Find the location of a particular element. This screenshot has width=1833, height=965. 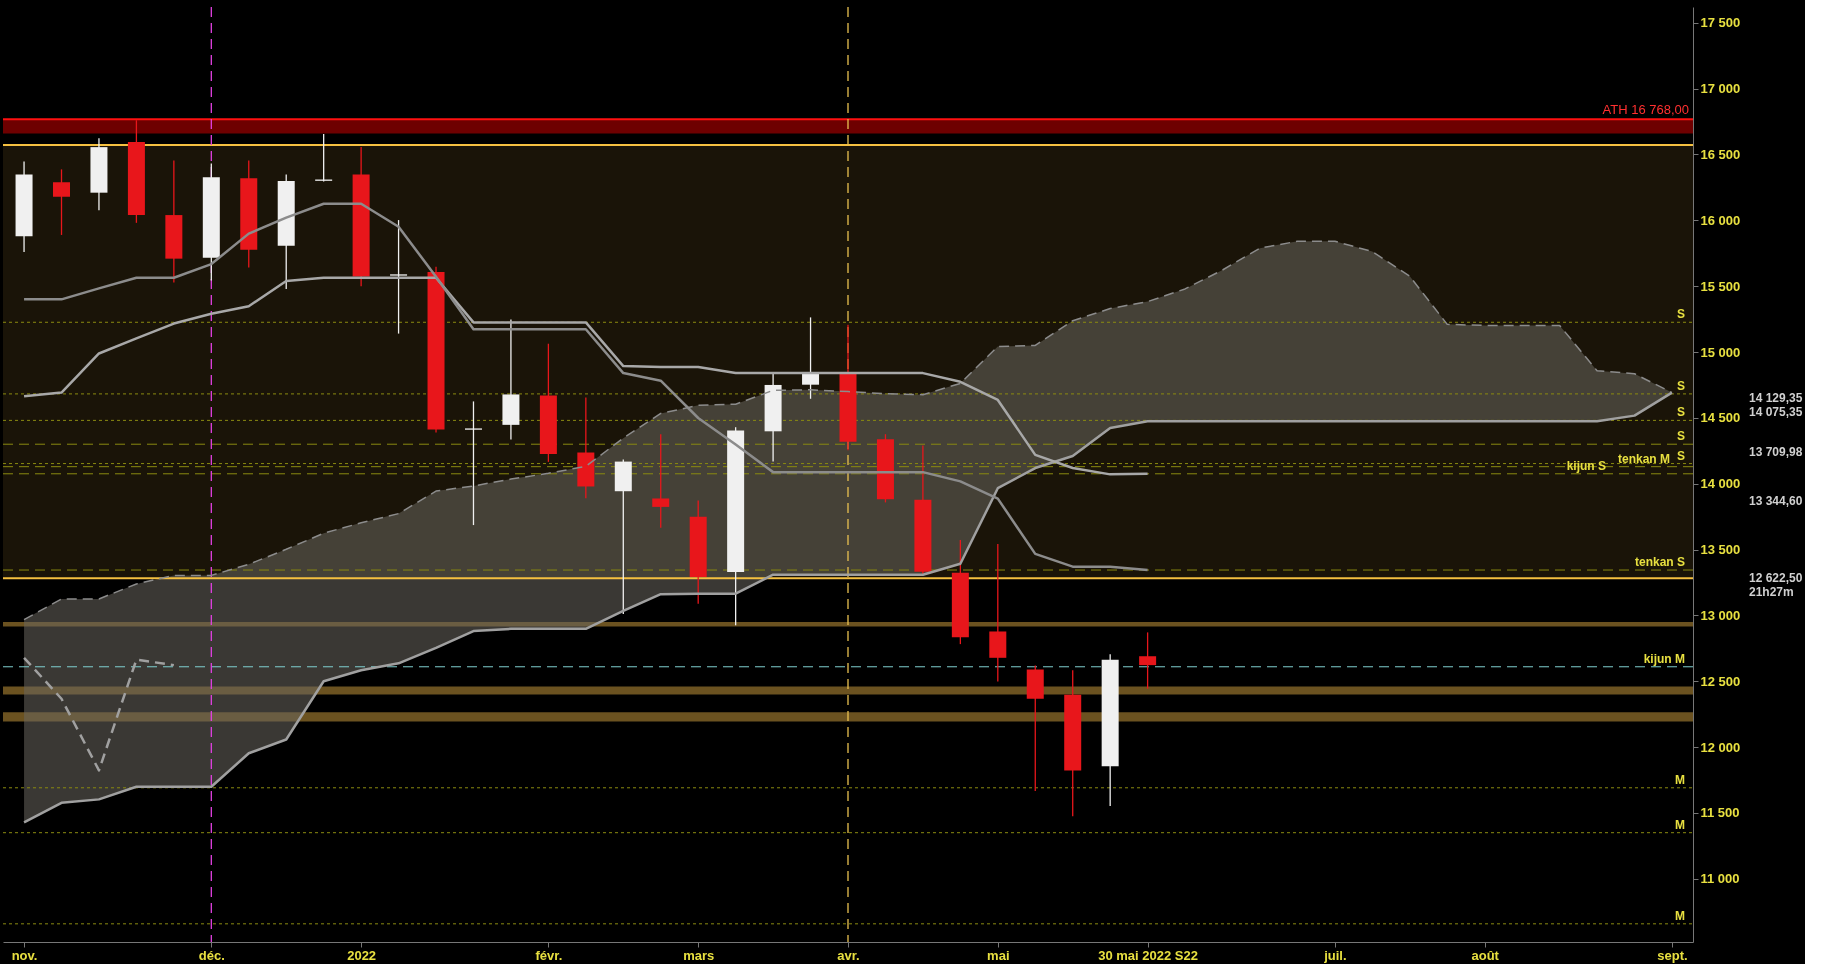

y-tick-label: 11 000 is located at coordinates (1720, 879).